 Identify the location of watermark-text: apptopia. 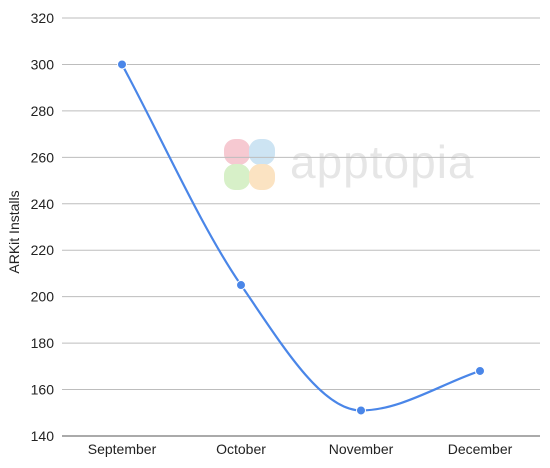
(382, 162).